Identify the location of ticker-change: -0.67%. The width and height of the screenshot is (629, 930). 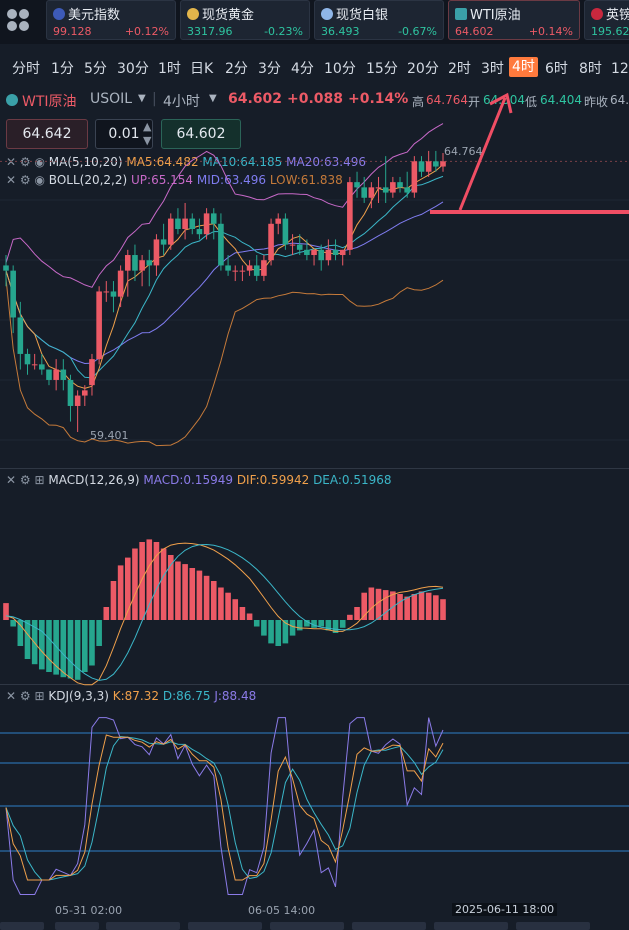
(417, 31).